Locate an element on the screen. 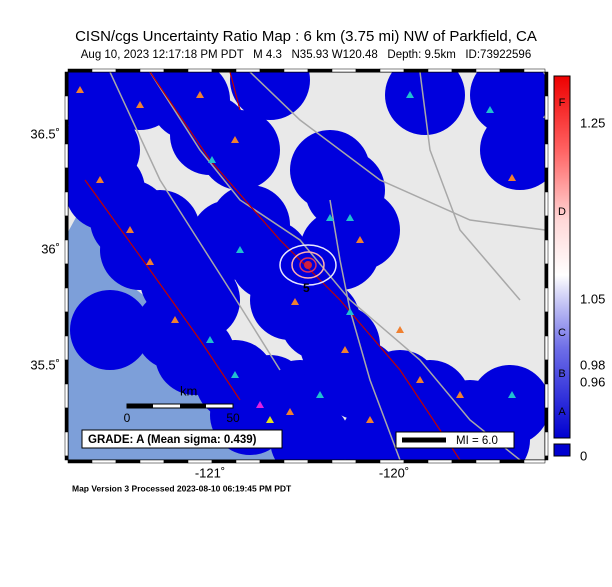  colorbar-tick: 0.96 is located at coordinates (592, 381).